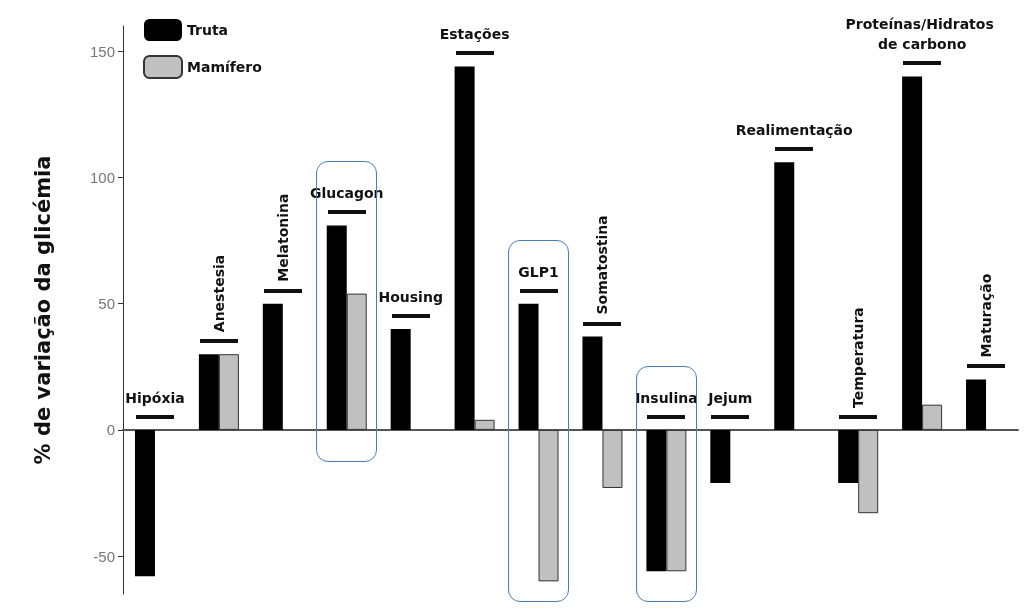 The width and height of the screenshot is (1032, 612). Describe the element at coordinates (986, 315) in the screenshot. I see `x-tick-label: Maturação` at that location.